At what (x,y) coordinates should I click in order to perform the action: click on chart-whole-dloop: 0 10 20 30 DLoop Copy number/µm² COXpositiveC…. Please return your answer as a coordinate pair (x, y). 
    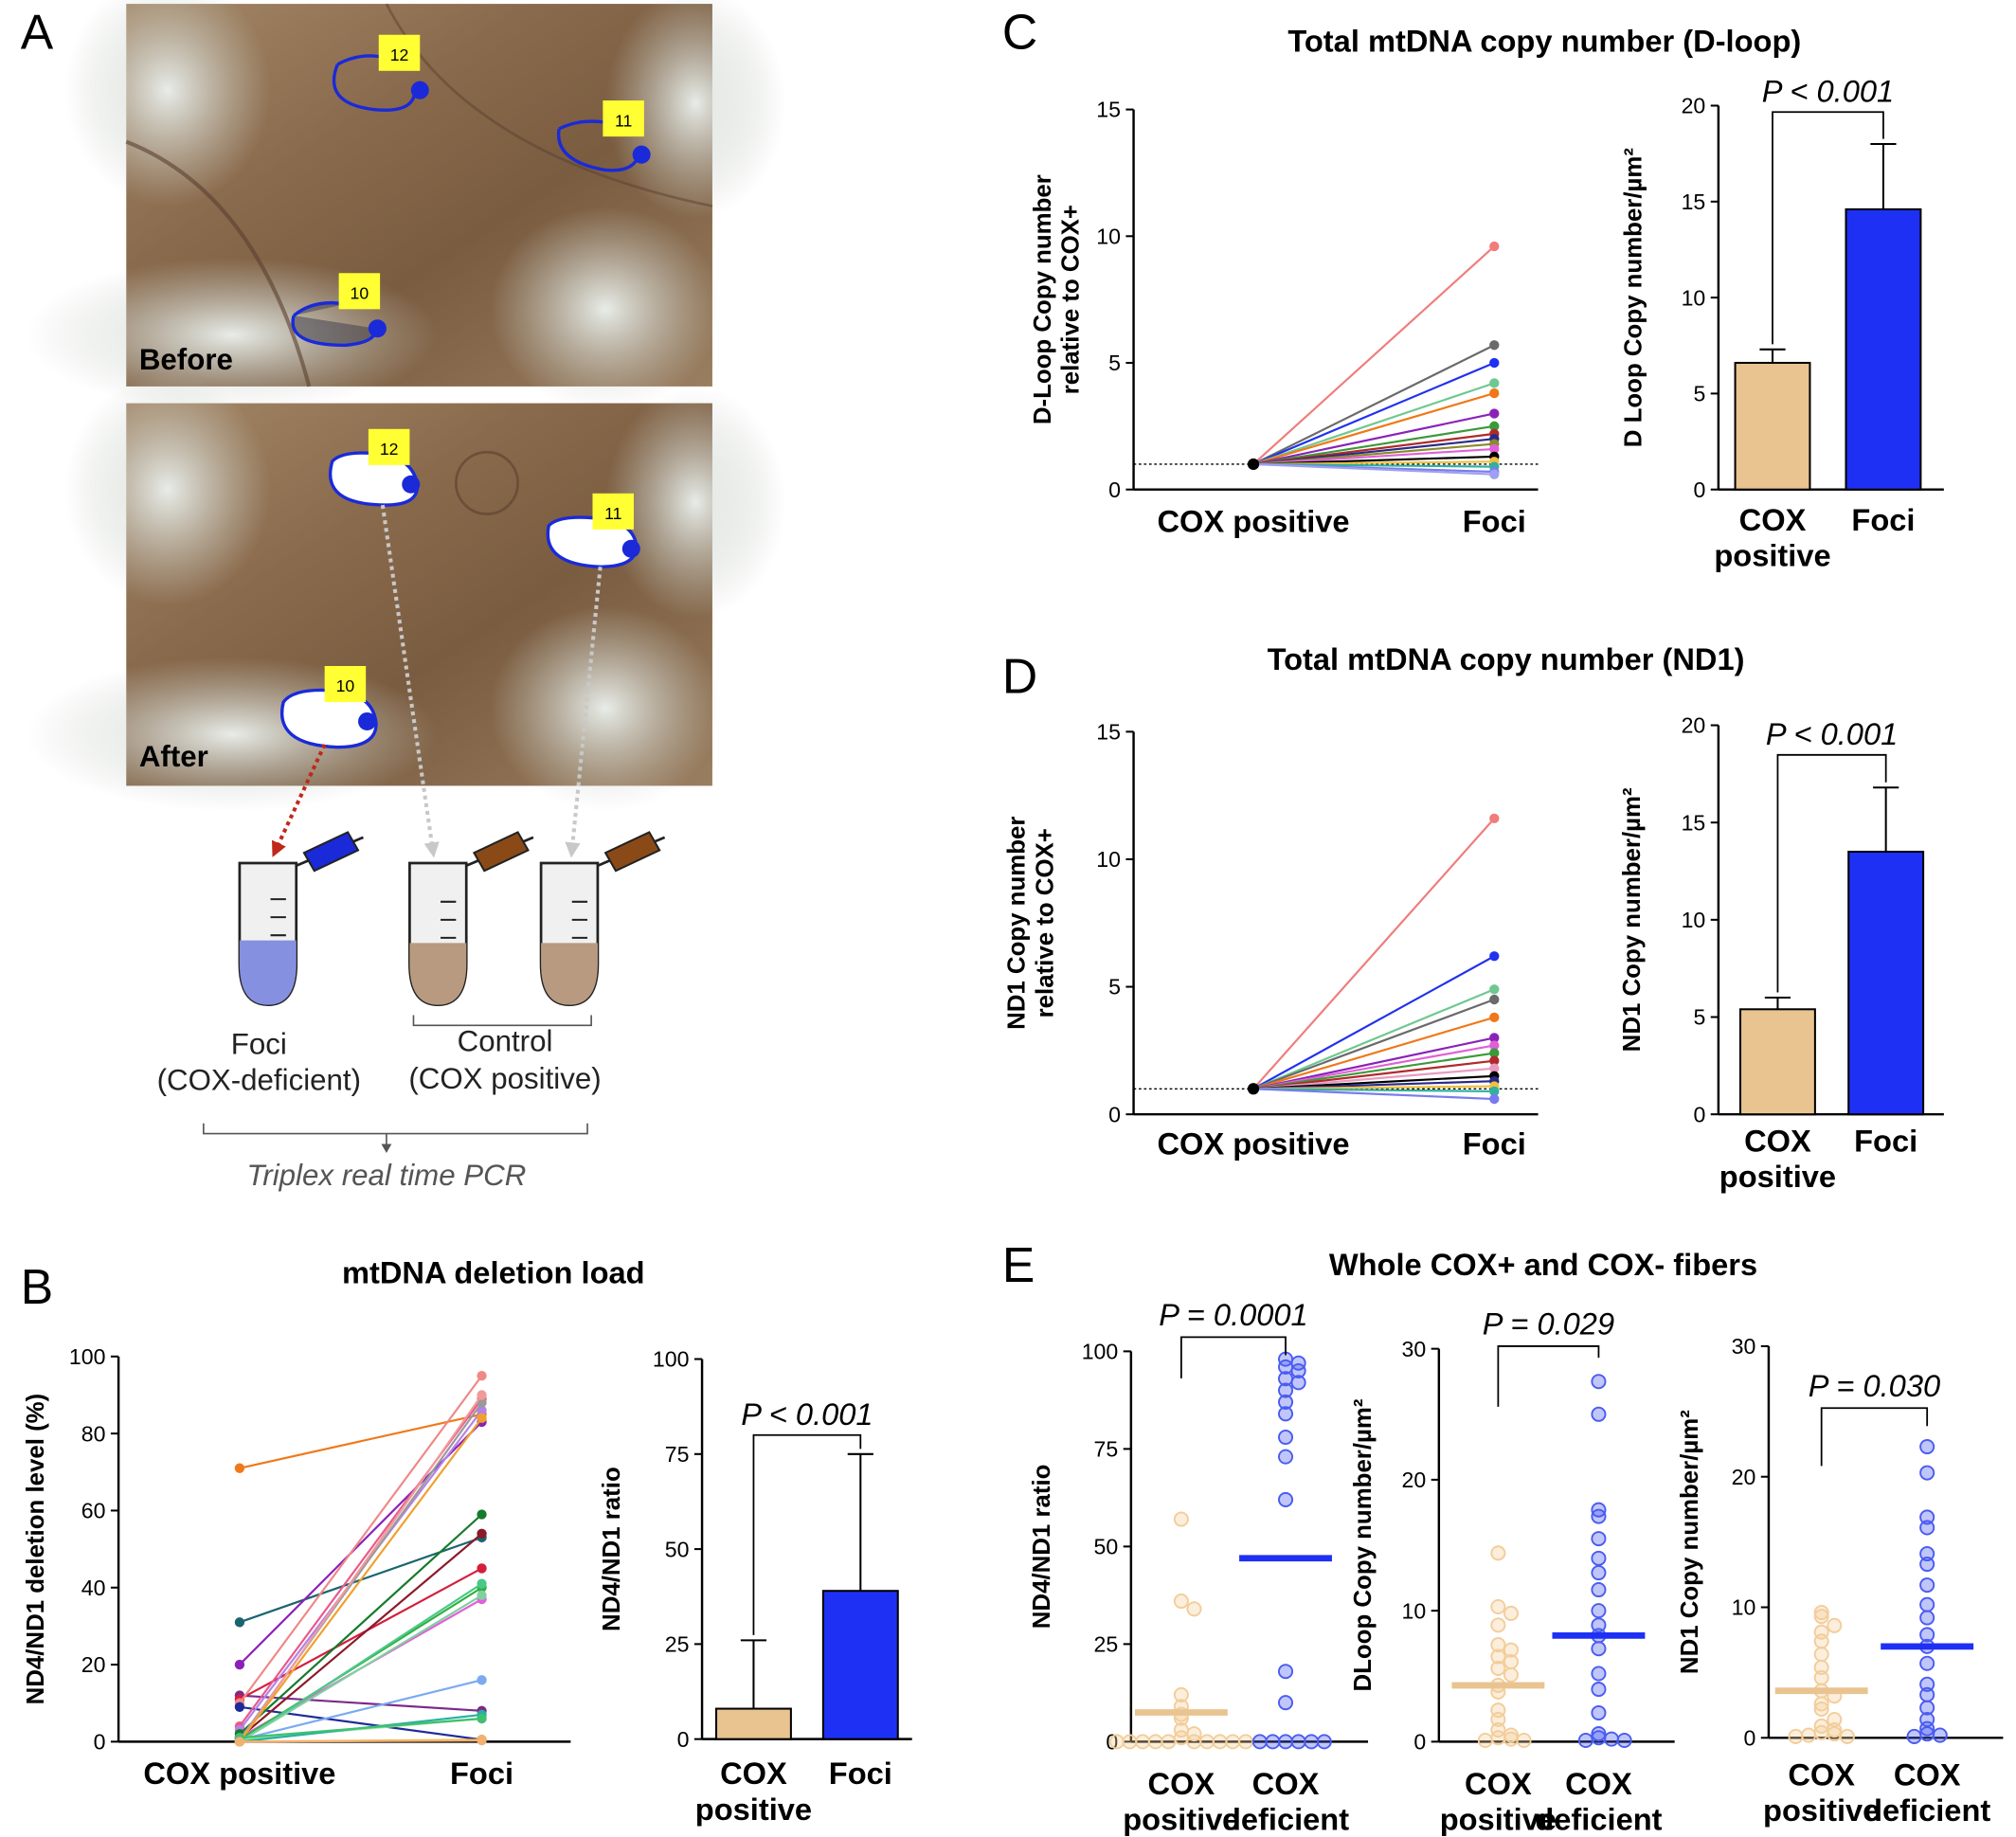
    Looking at the image, I should click on (1512, 1571).